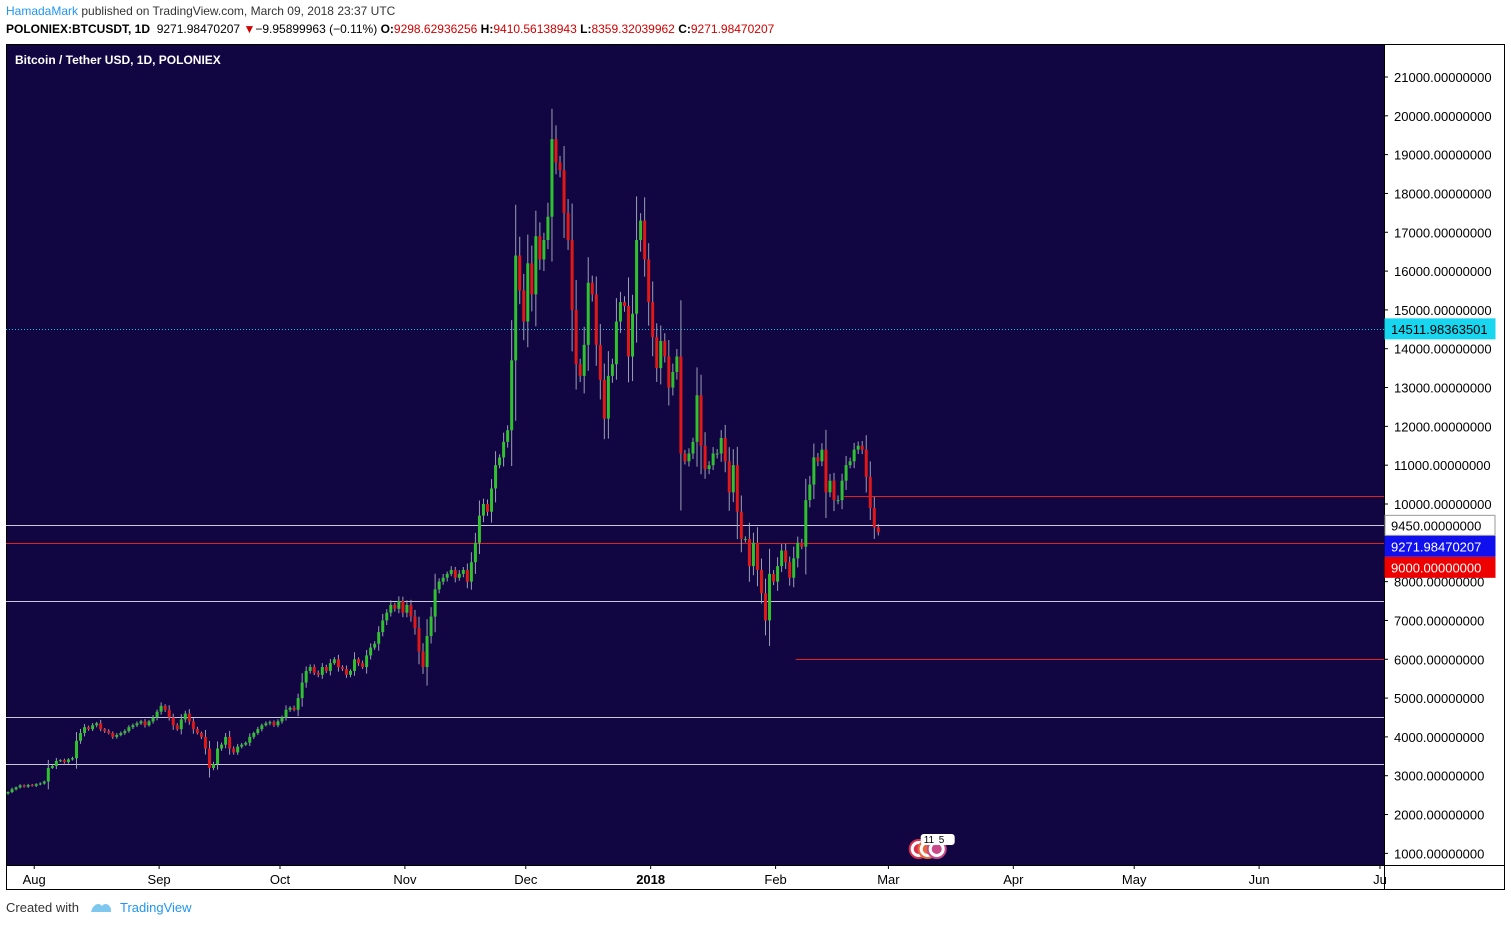 The height and width of the screenshot is (926, 1511). I want to click on x-tick-label: Ju, so click(1380, 879).